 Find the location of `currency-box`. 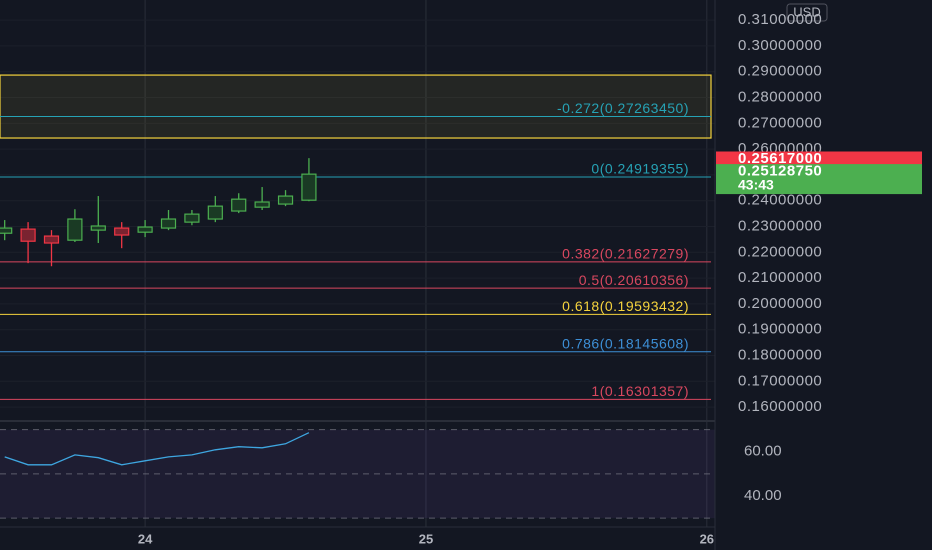

currency-box is located at coordinates (807, 12).